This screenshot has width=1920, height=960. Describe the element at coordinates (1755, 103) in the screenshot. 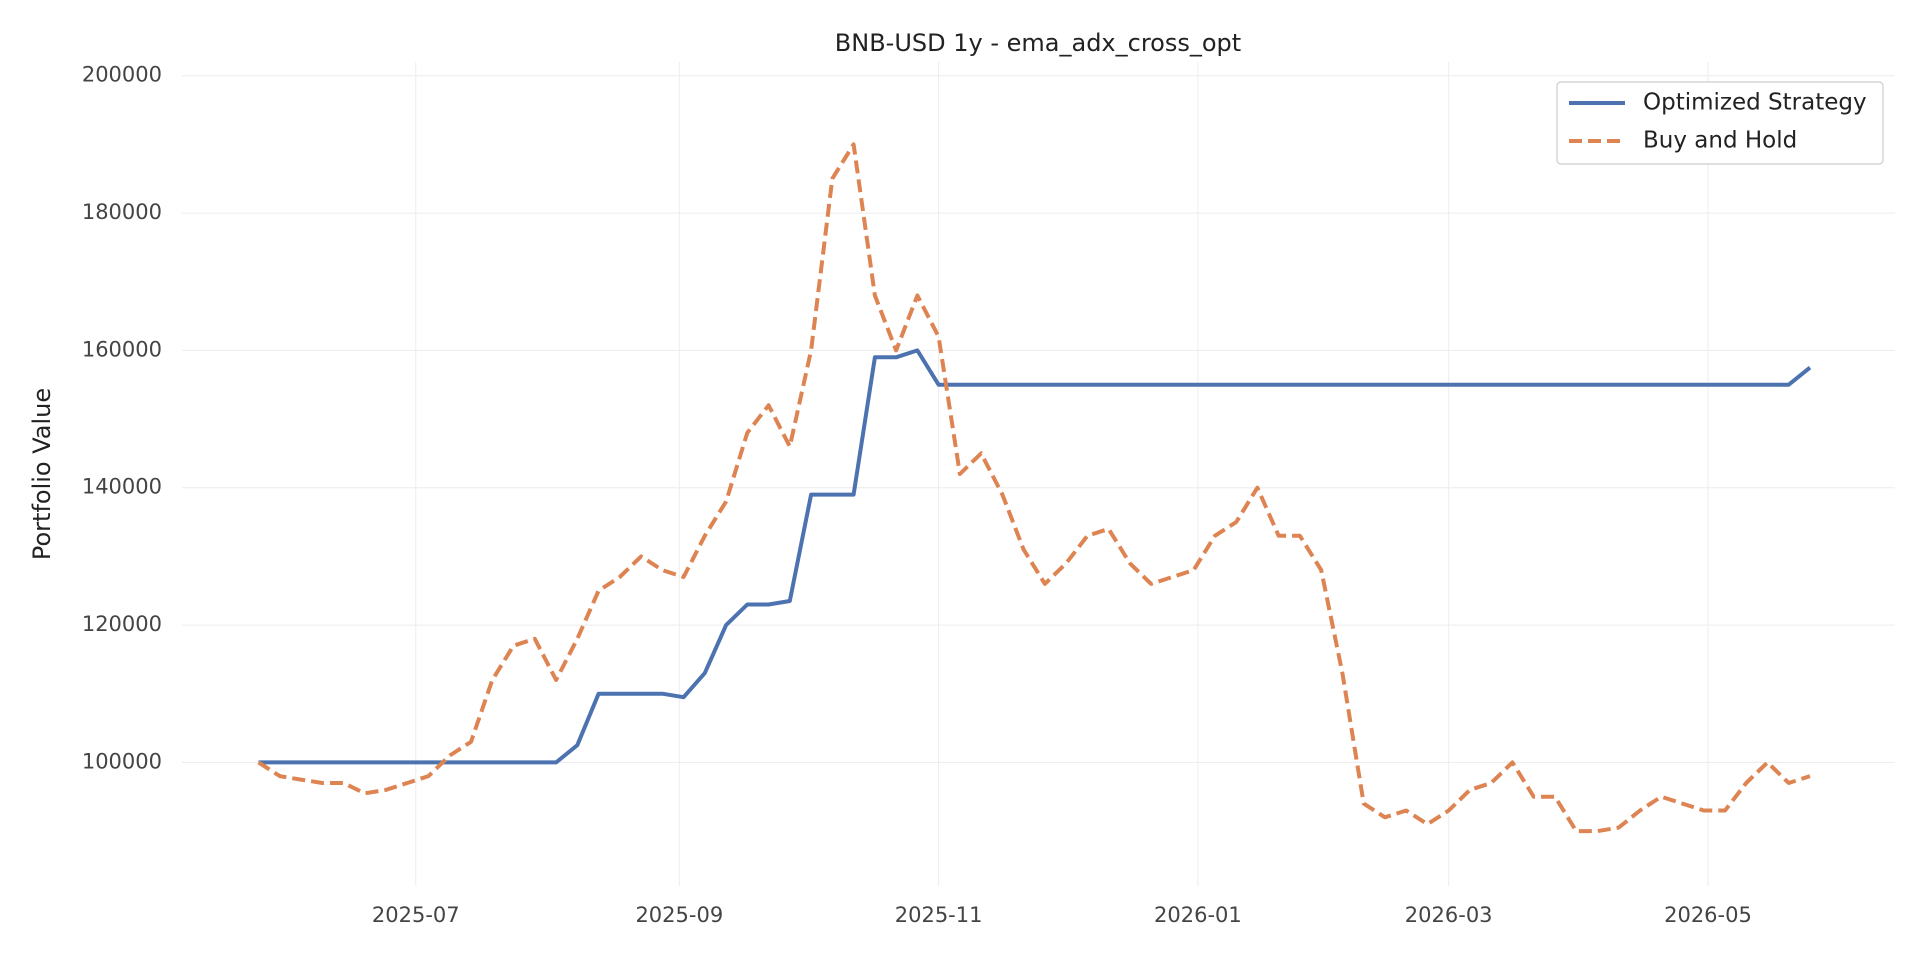

I see `legend-label: Optimized Strategy` at that location.